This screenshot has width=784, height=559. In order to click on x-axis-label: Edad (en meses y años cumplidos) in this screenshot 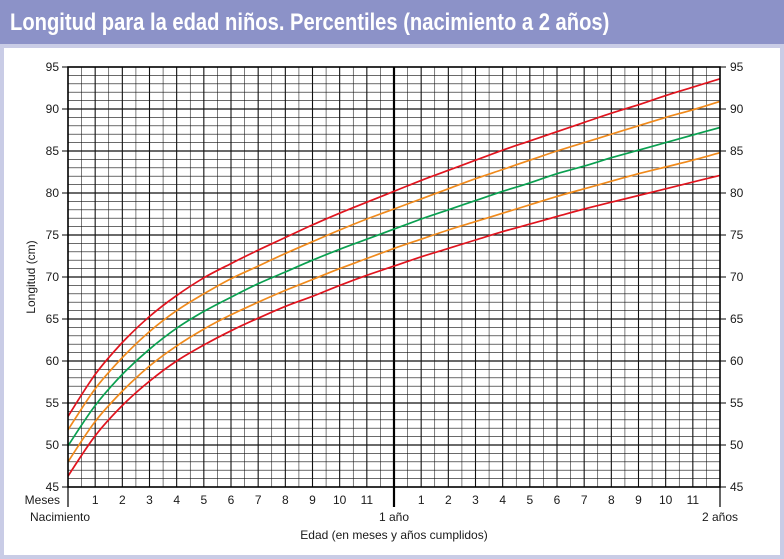, I will do `click(393, 535)`.